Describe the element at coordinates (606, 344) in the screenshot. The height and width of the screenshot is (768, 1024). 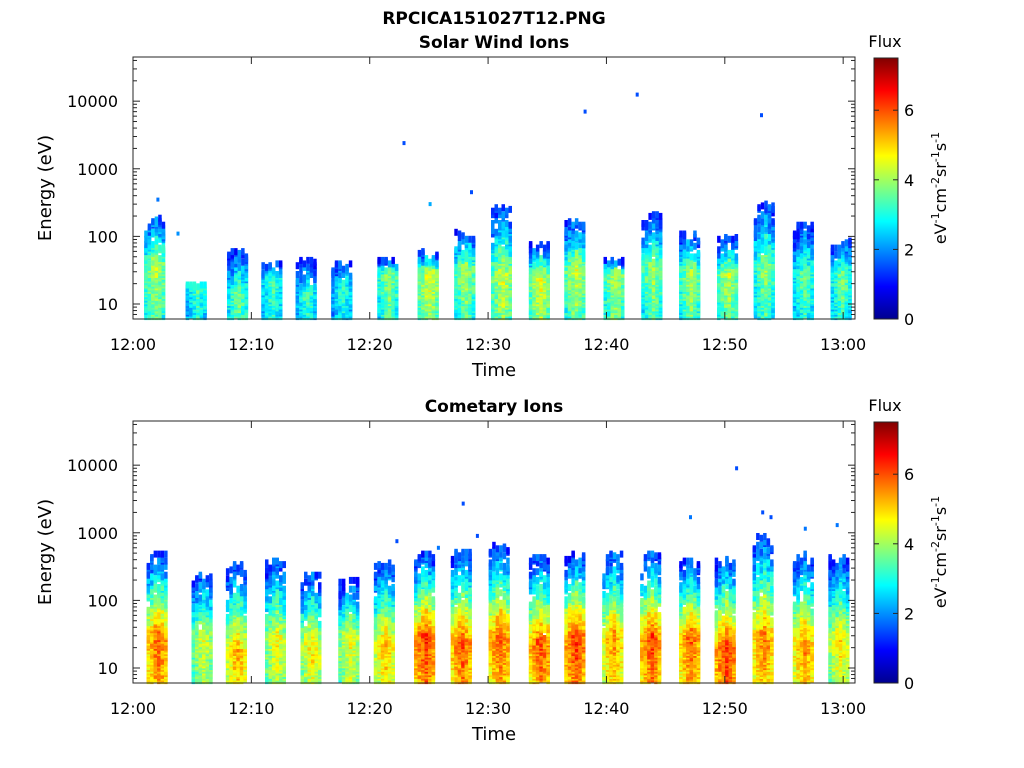
I see `x-tick-label: 12:40` at that location.